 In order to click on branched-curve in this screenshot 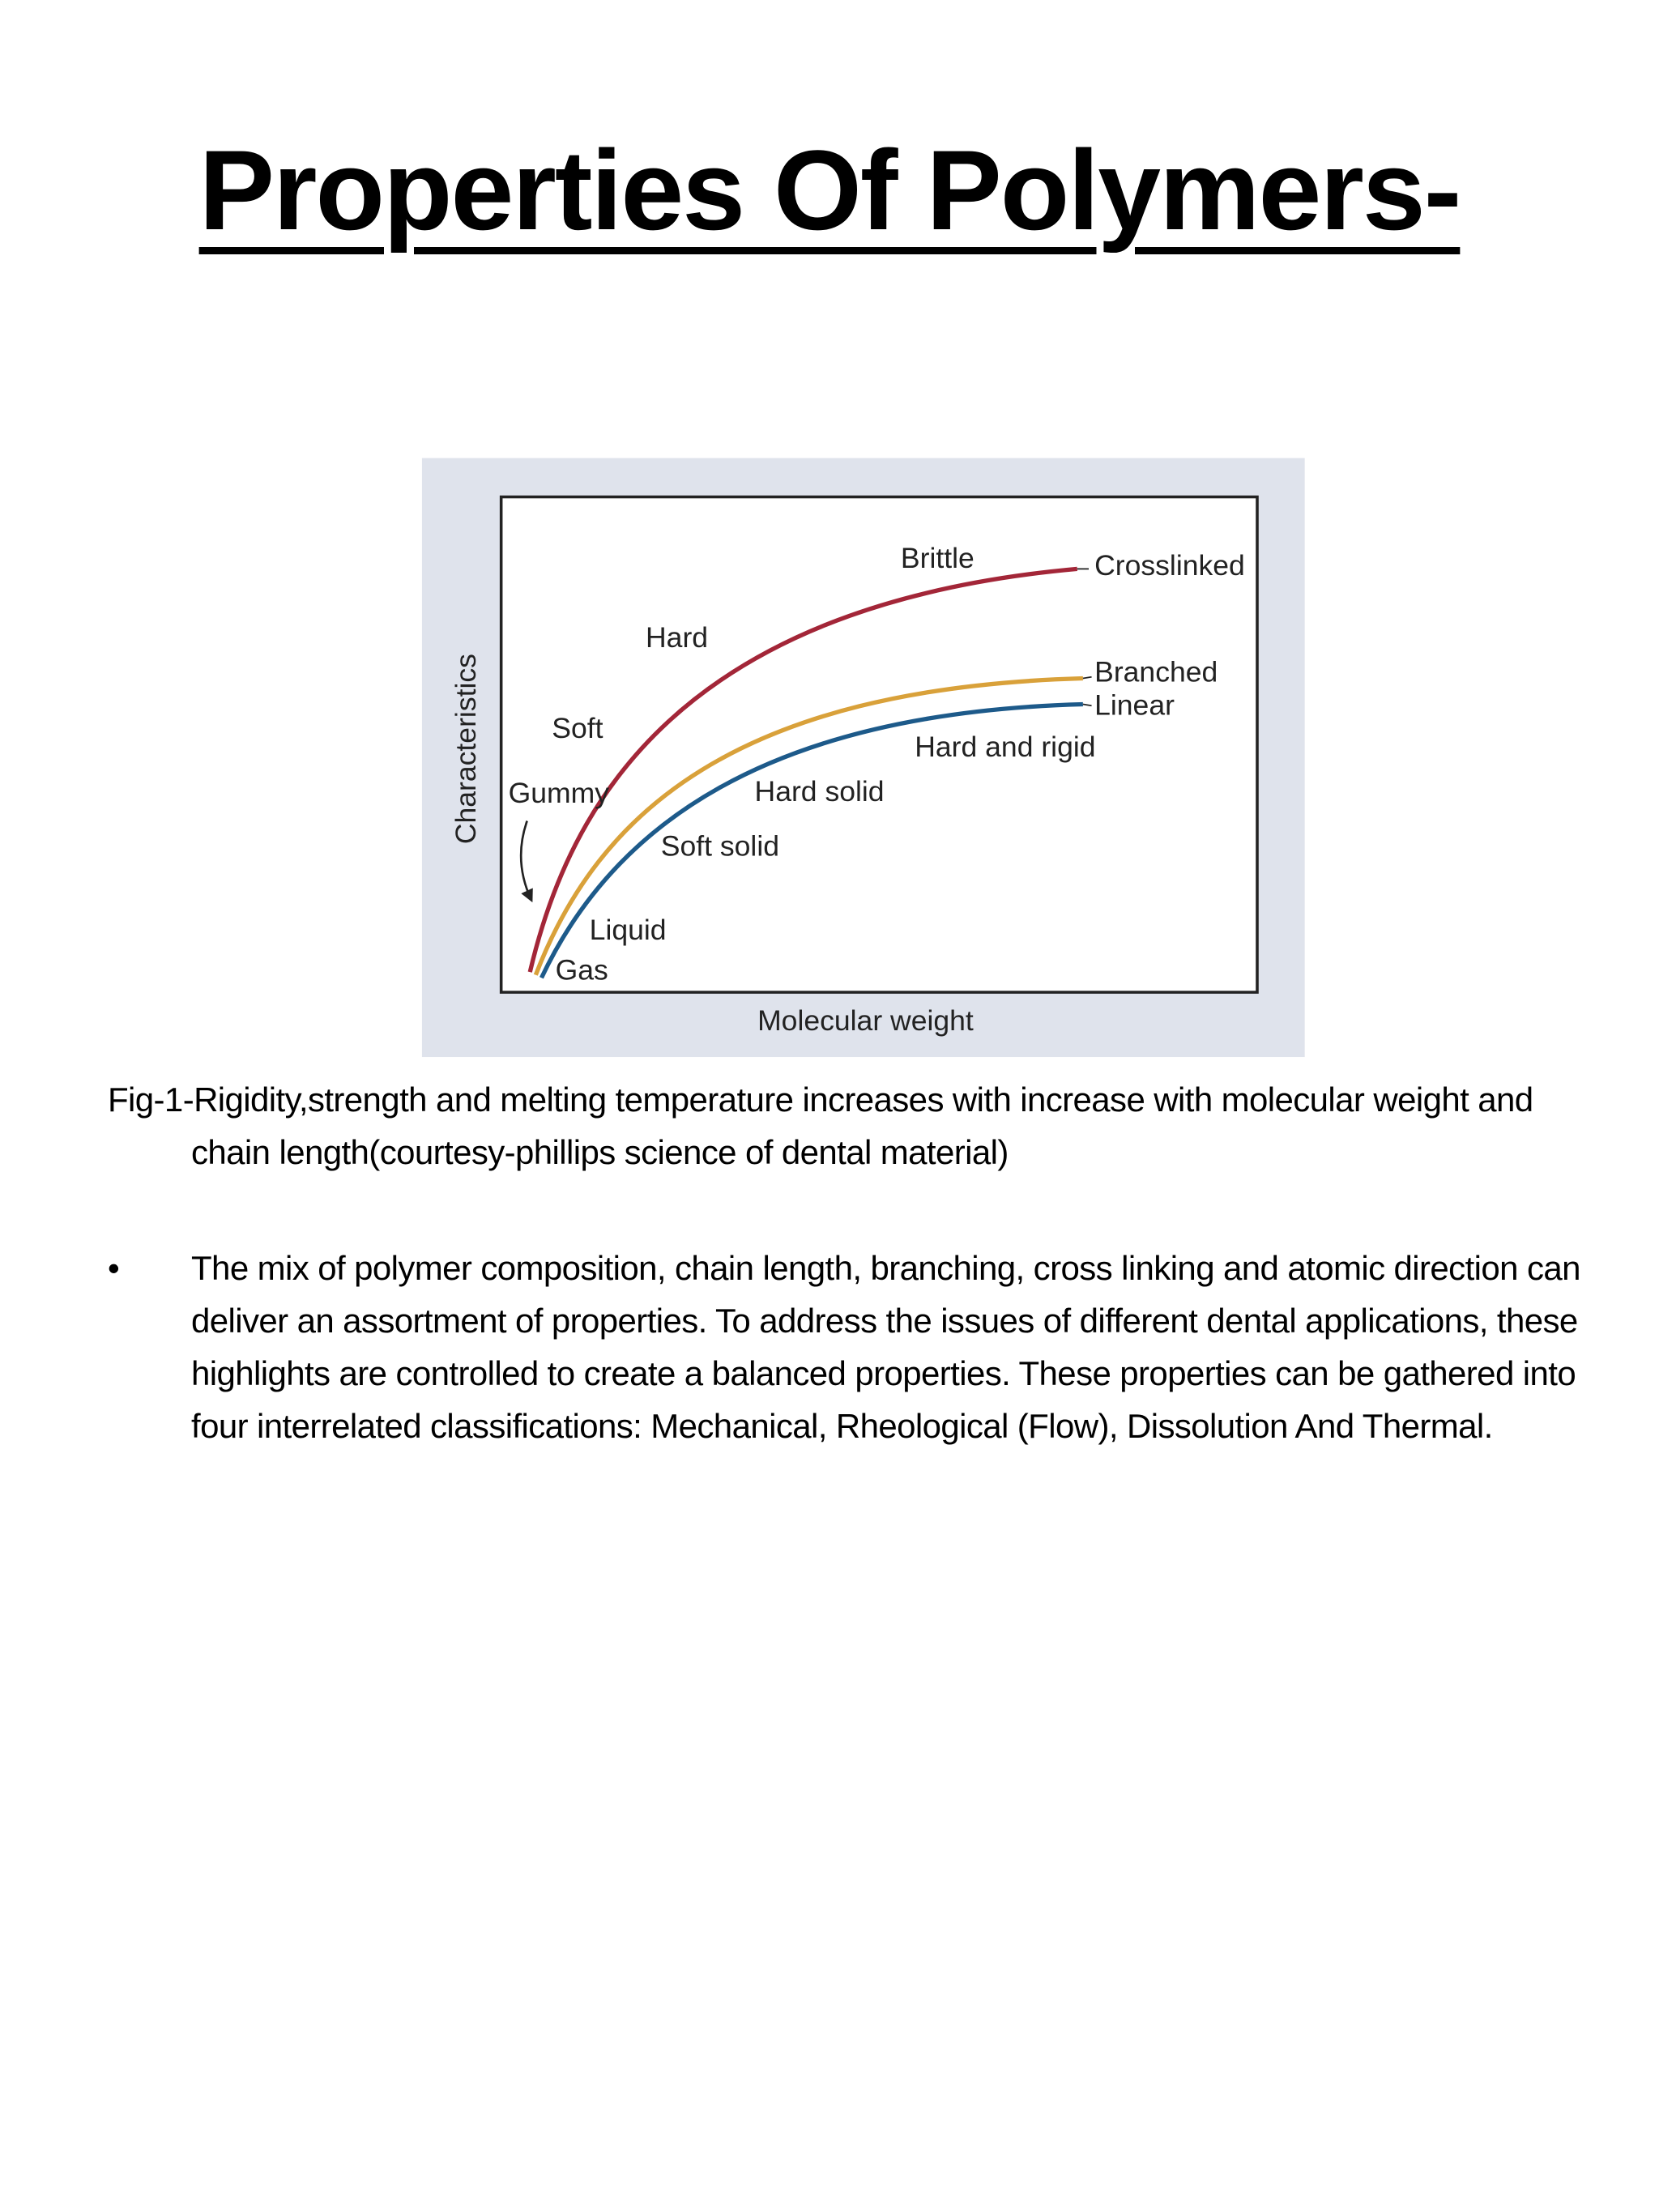, I will do `click(808, 826)`.